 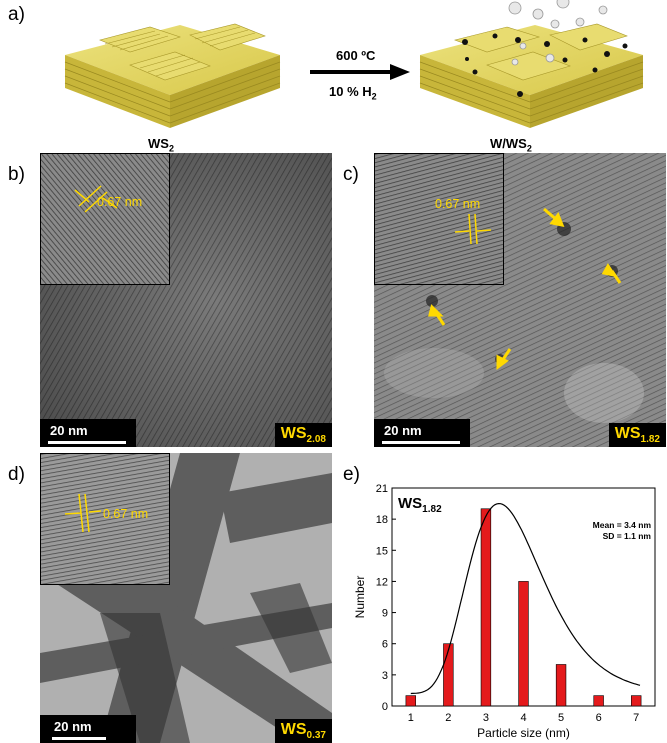 I want to click on gaussian-fit-curve, so click(x=525, y=598).